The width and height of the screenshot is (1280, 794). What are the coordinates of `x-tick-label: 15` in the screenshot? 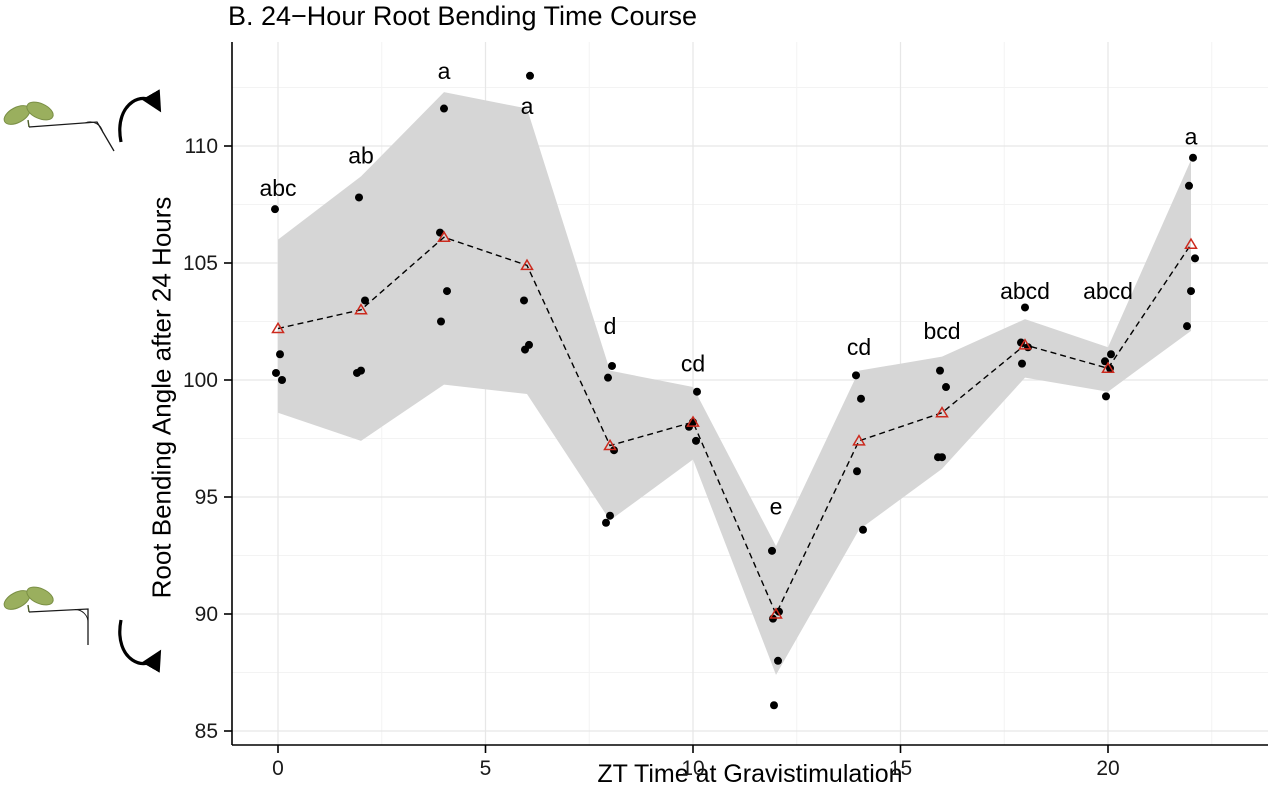 It's located at (900, 768).